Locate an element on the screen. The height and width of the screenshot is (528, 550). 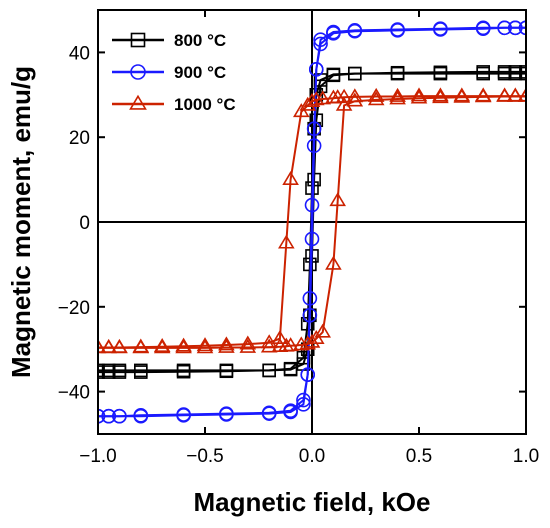
legend-label: 900 °C is located at coordinates (200, 72).